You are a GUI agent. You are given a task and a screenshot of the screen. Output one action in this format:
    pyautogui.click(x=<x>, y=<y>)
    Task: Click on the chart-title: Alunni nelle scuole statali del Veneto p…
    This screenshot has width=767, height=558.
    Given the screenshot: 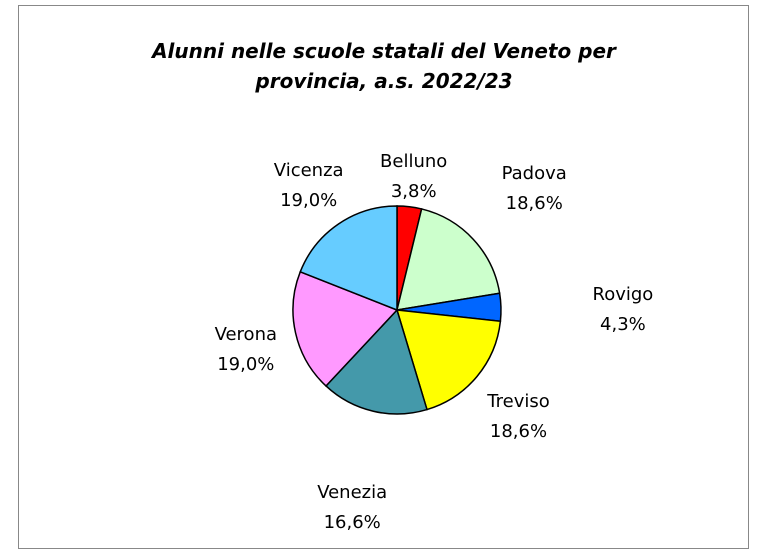 What is the action you would take?
    pyautogui.click(x=384, y=66)
    